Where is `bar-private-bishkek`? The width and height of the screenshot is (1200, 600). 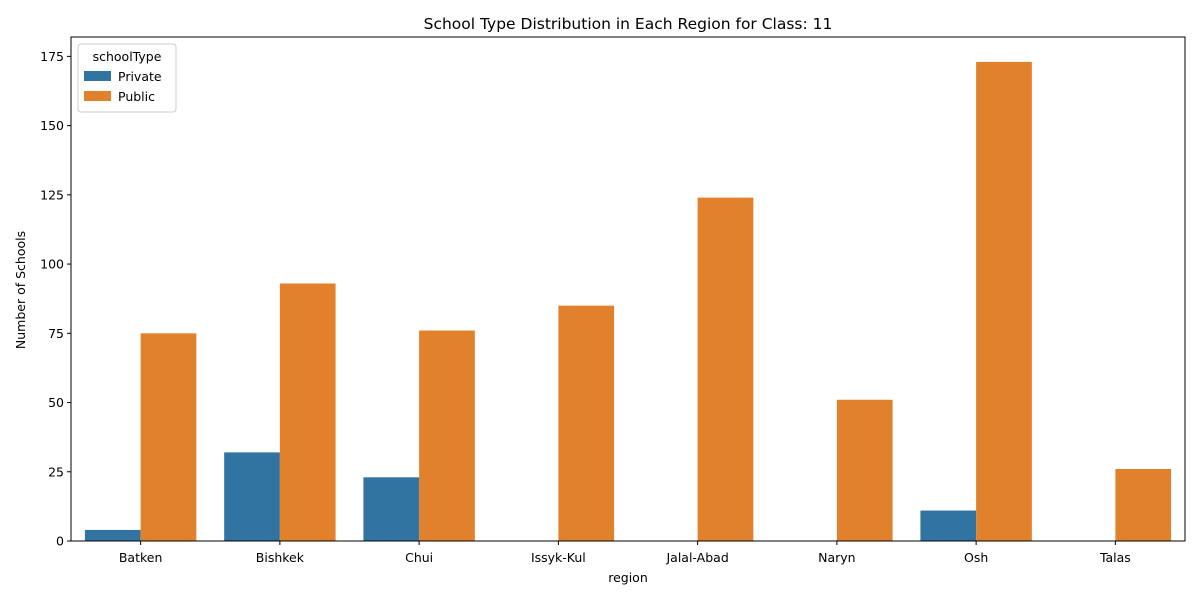 bar-private-bishkek is located at coordinates (252, 496).